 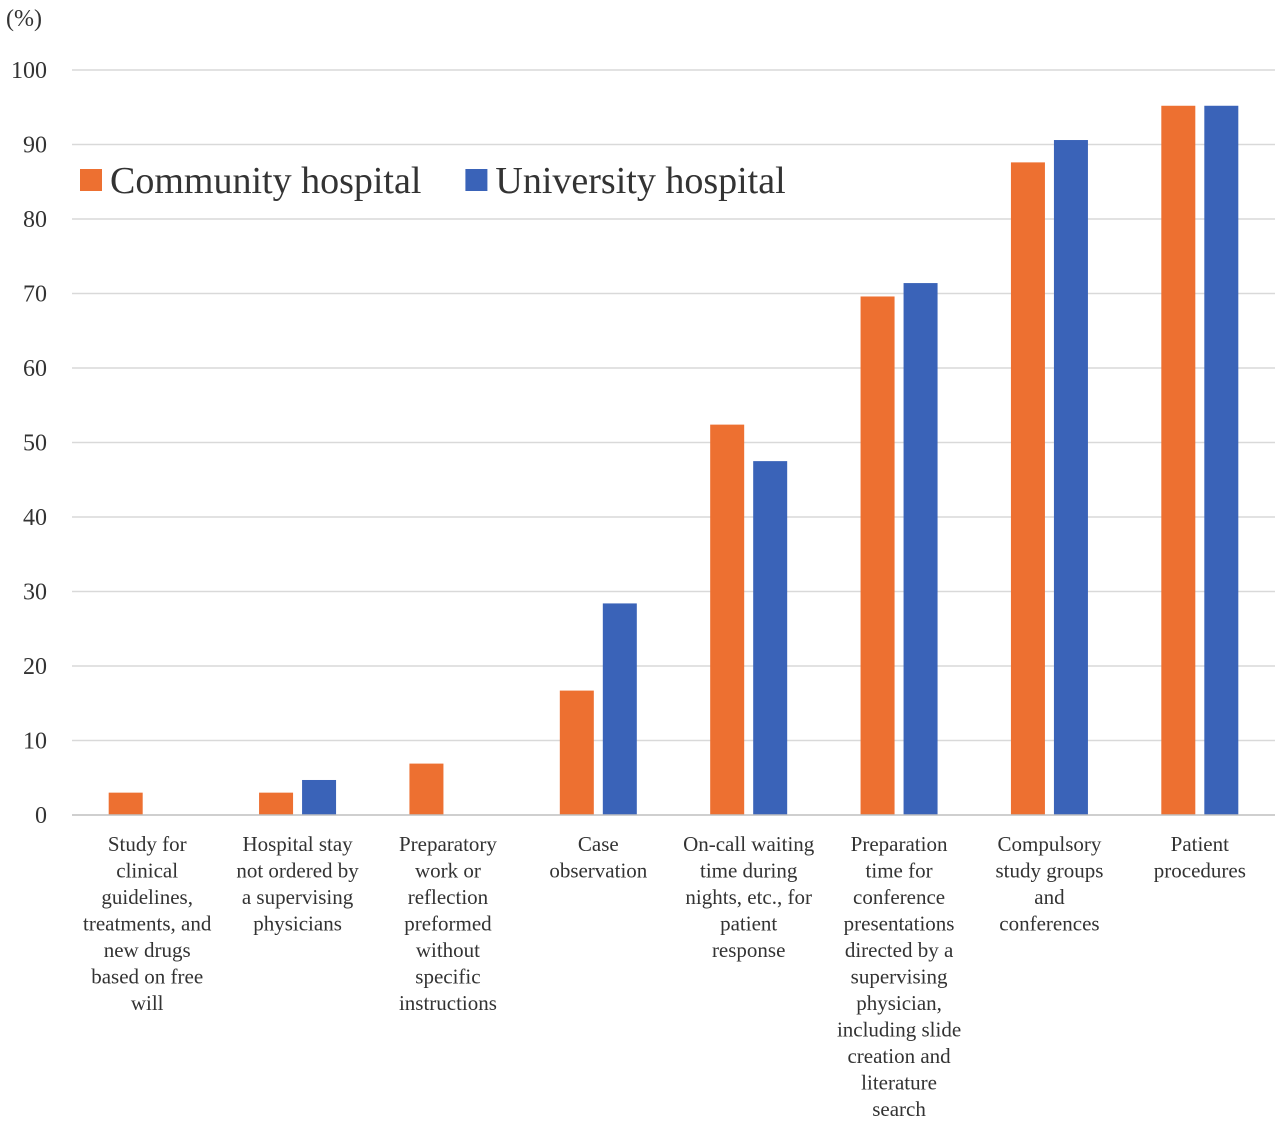 I want to click on x-category-label-line: physician,, so click(x=899, y=1003).